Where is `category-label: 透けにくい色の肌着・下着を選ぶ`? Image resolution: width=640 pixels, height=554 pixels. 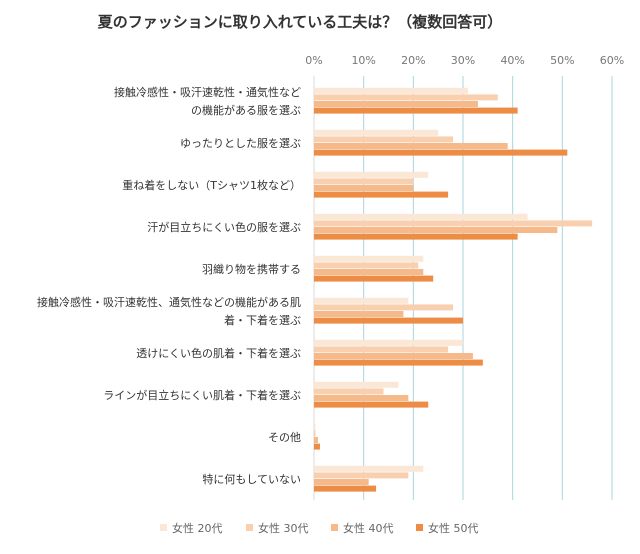 category-label: 透けにくい色の肌着・下着を選ぶ is located at coordinates (218, 353).